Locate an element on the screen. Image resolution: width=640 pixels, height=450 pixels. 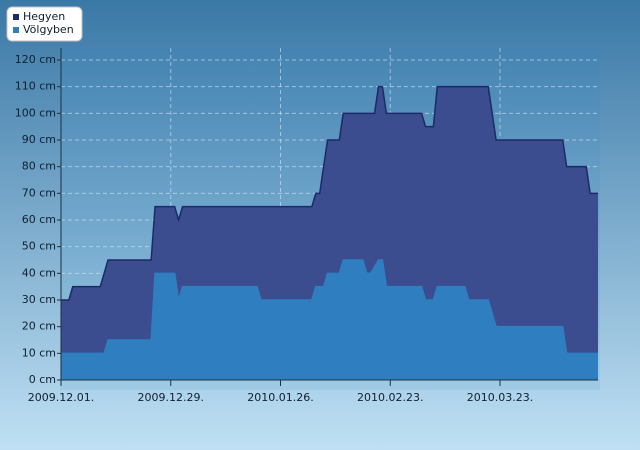
y-tick-label: 70 cm is located at coordinates (39, 192).